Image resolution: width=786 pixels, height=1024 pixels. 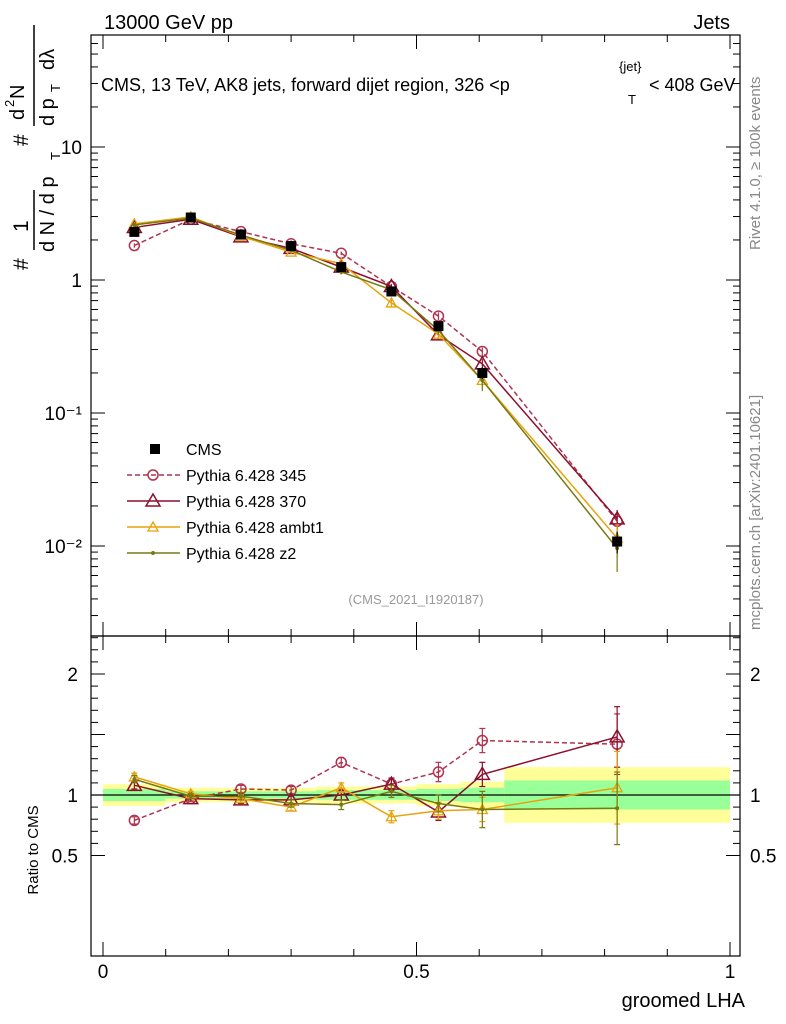 What do you see at coordinates (168, 23) in the screenshot?
I see `header-left: 13000 GeV pp` at bounding box center [168, 23].